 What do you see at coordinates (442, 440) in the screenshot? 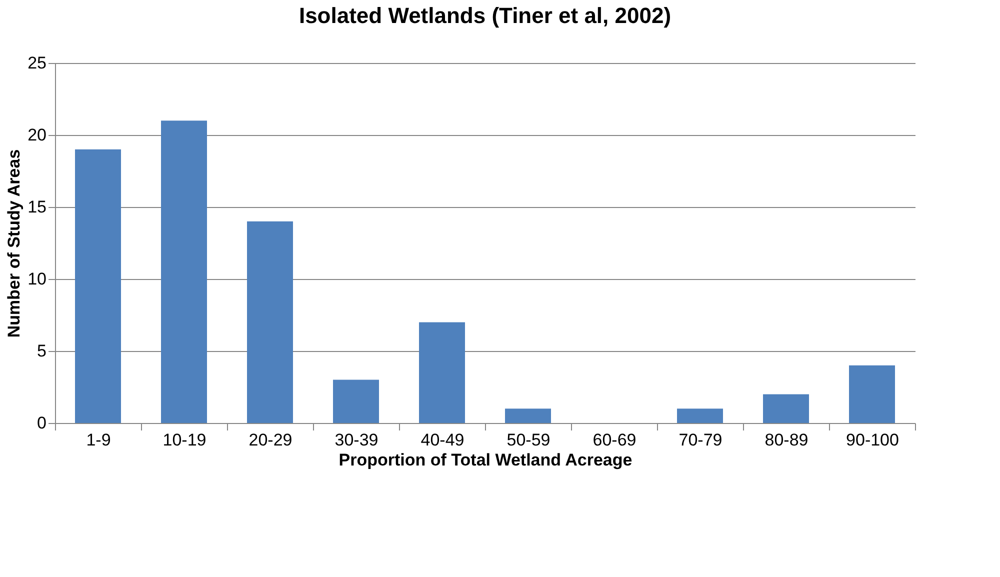
I see `x-tick-label: 40-49` at bounding box center [442, 440].